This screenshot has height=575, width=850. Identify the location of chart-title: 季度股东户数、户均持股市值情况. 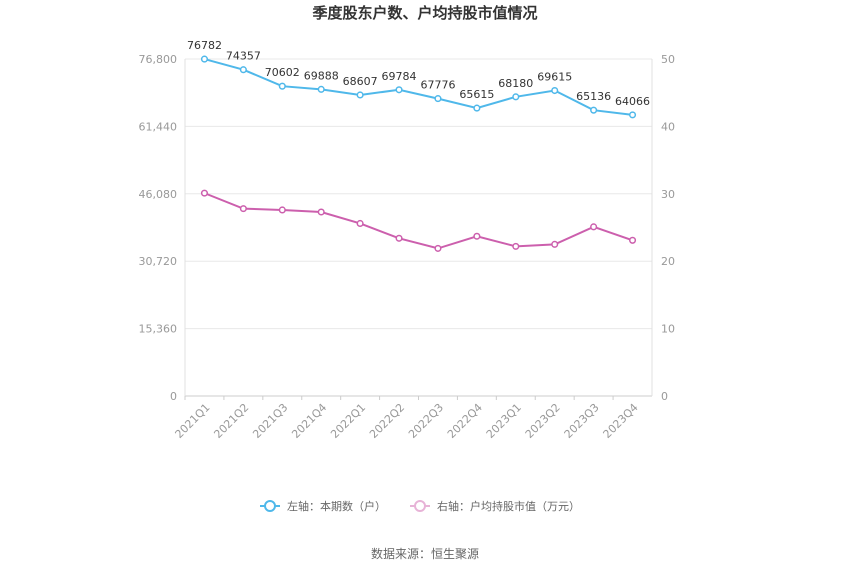
(424, 13).